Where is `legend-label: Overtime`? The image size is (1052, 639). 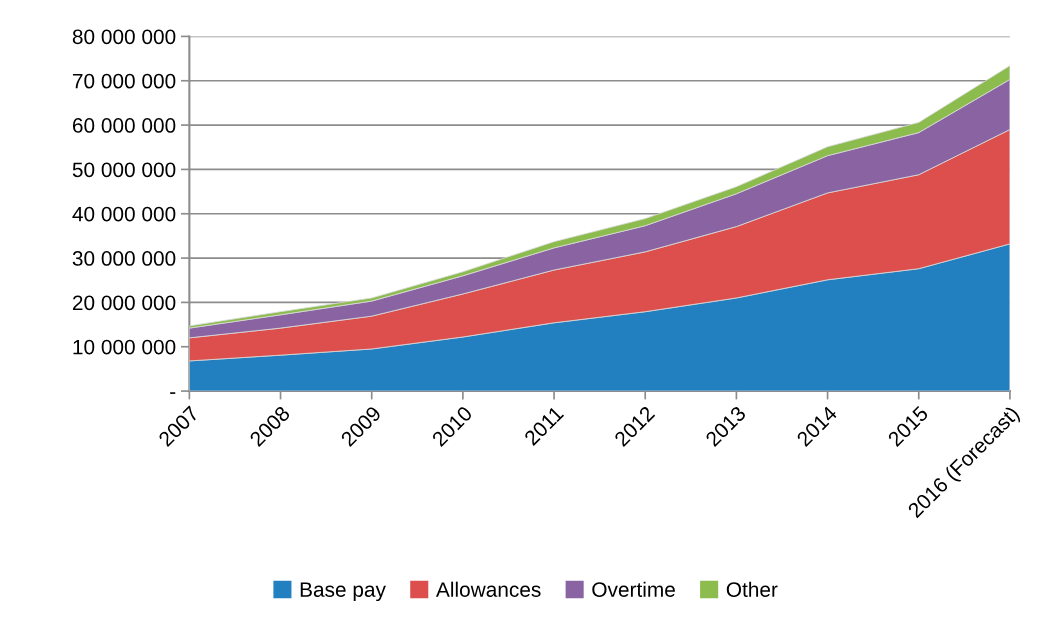
legend-label: Overtime is located at coordinates (633, 589).